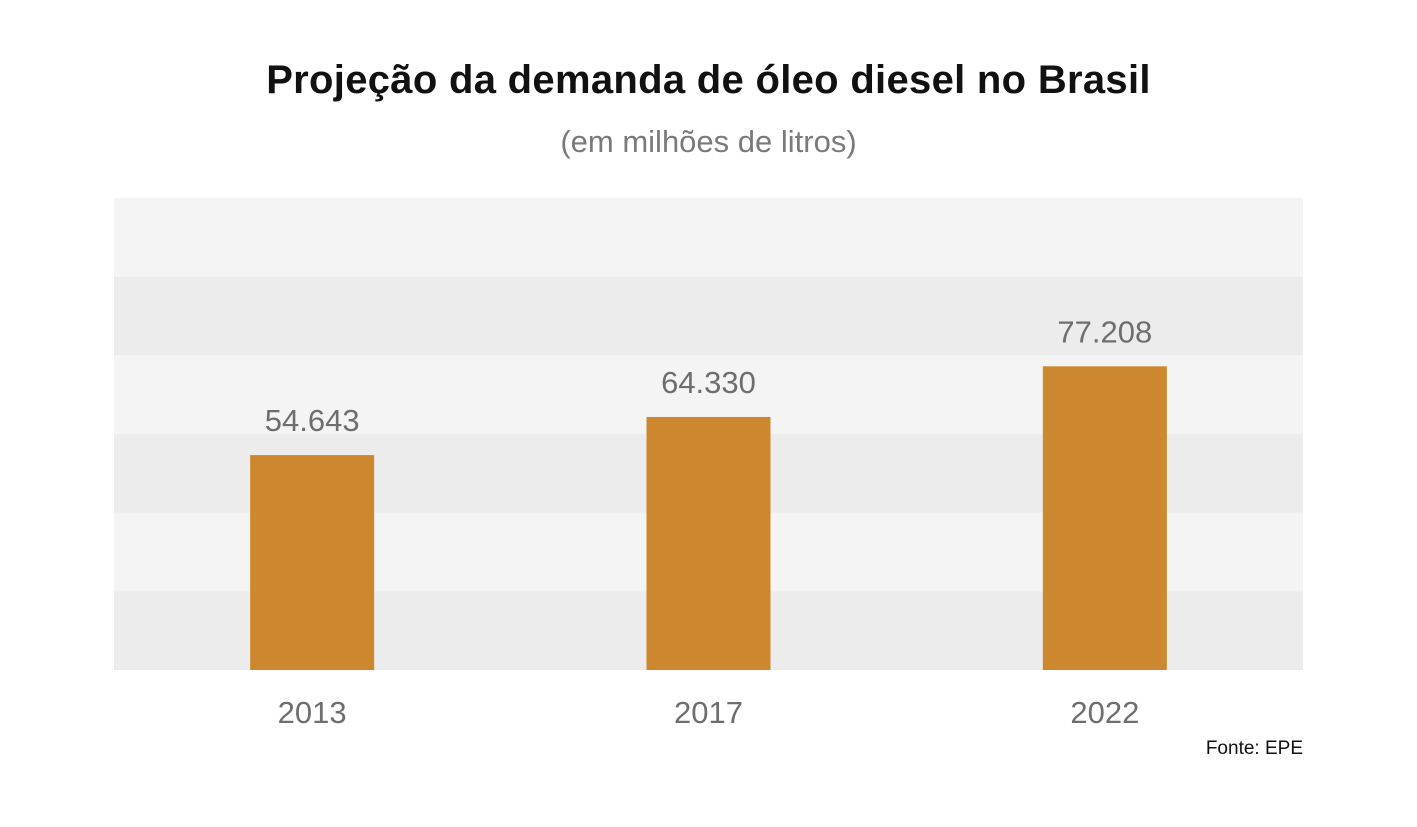 This screenshot has height=827, width=1417. Describe the element at coordinates (708, 141) in the screenshot. I see `chart-subtitle: (em milhões de litros)` at that location.